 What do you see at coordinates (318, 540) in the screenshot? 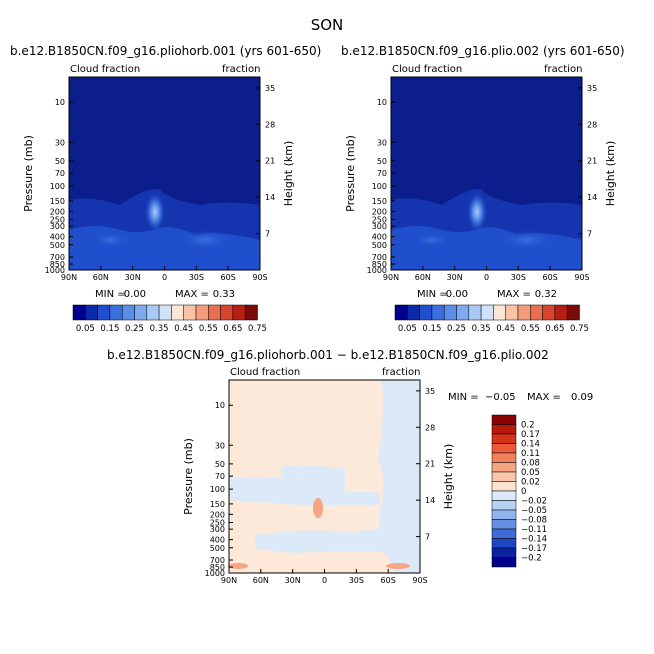
I see `panel-3-lower-negative` at bounding box center [318, 540].